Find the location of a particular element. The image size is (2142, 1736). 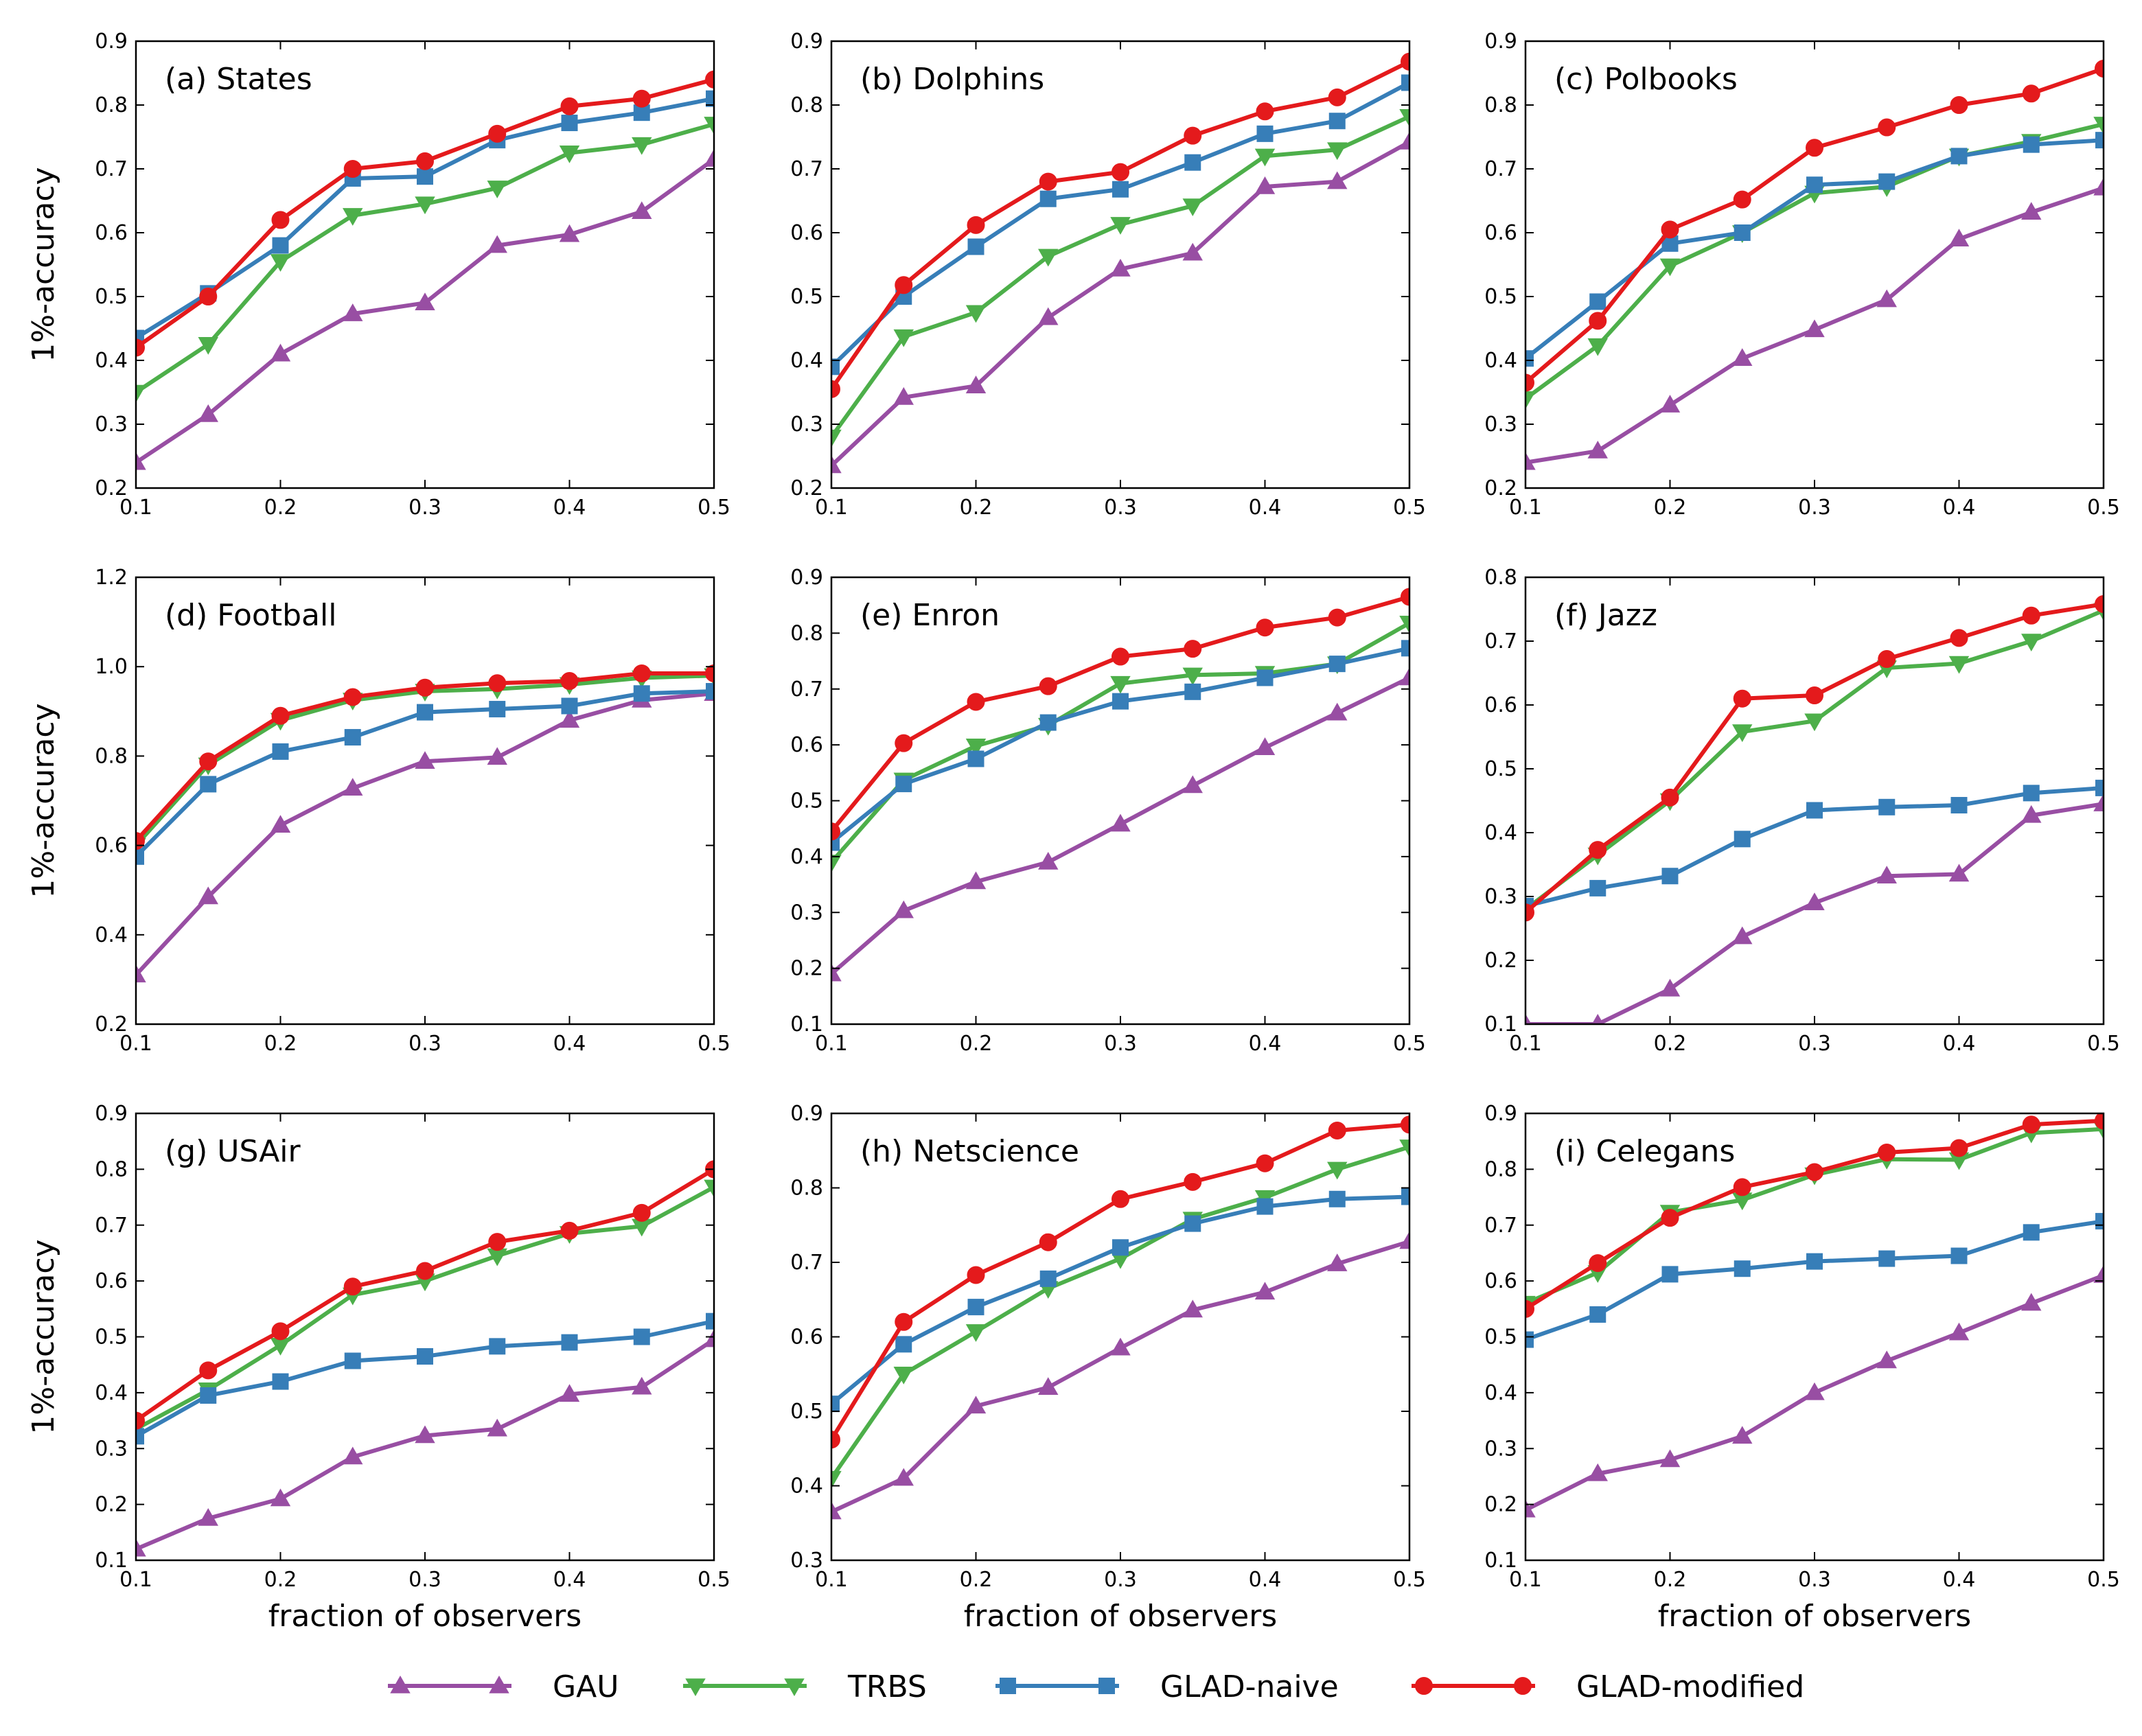

y-tick-label: 0.1 is located at coordinates (1500, 1024).